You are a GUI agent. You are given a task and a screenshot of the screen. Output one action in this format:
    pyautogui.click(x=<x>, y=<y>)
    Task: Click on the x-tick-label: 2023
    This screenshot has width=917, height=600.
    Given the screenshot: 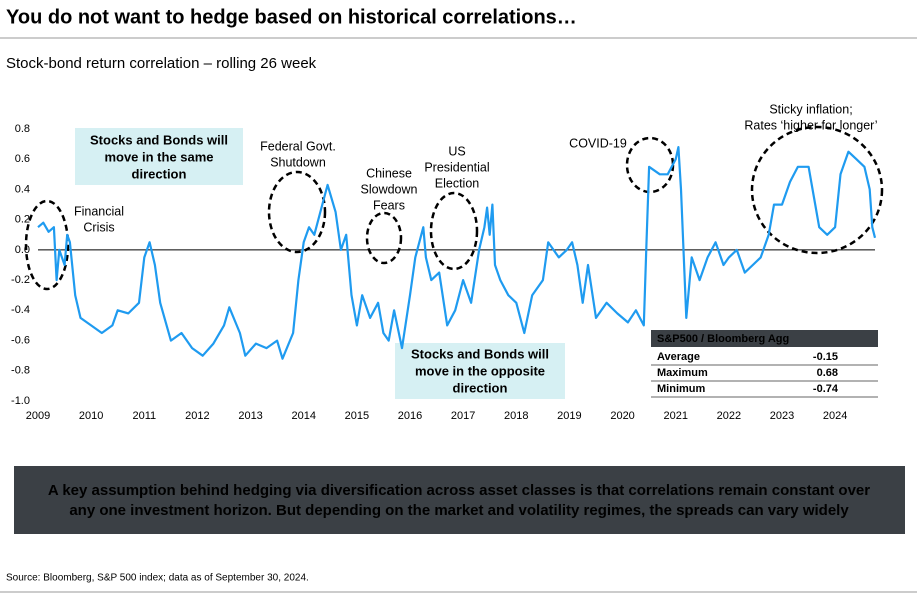 What is the action you would take?
    pyautogui.click(x=782, y=416)
    